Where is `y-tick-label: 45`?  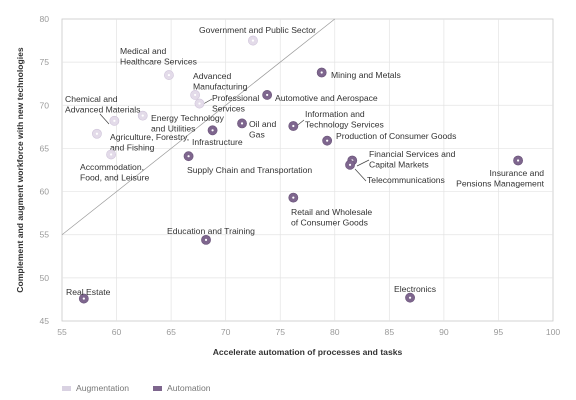 y-tick-label: 45 is located at coordinates (44, 321).